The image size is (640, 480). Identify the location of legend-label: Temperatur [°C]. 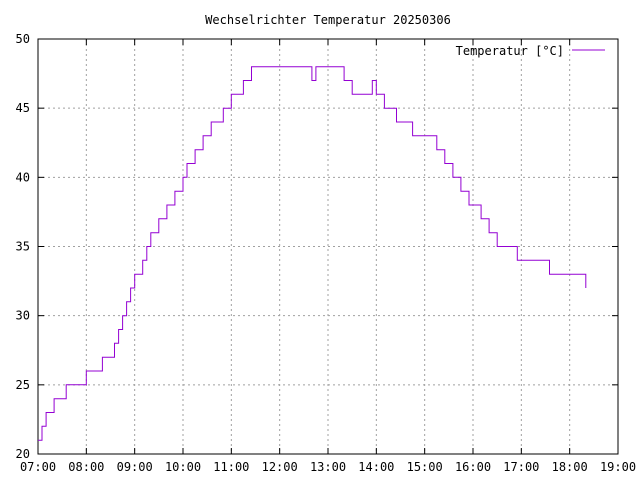
(510, 51).